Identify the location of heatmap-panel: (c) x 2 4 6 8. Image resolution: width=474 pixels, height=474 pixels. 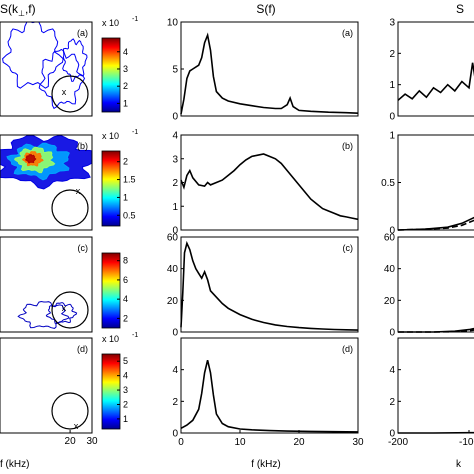
(64, 284).